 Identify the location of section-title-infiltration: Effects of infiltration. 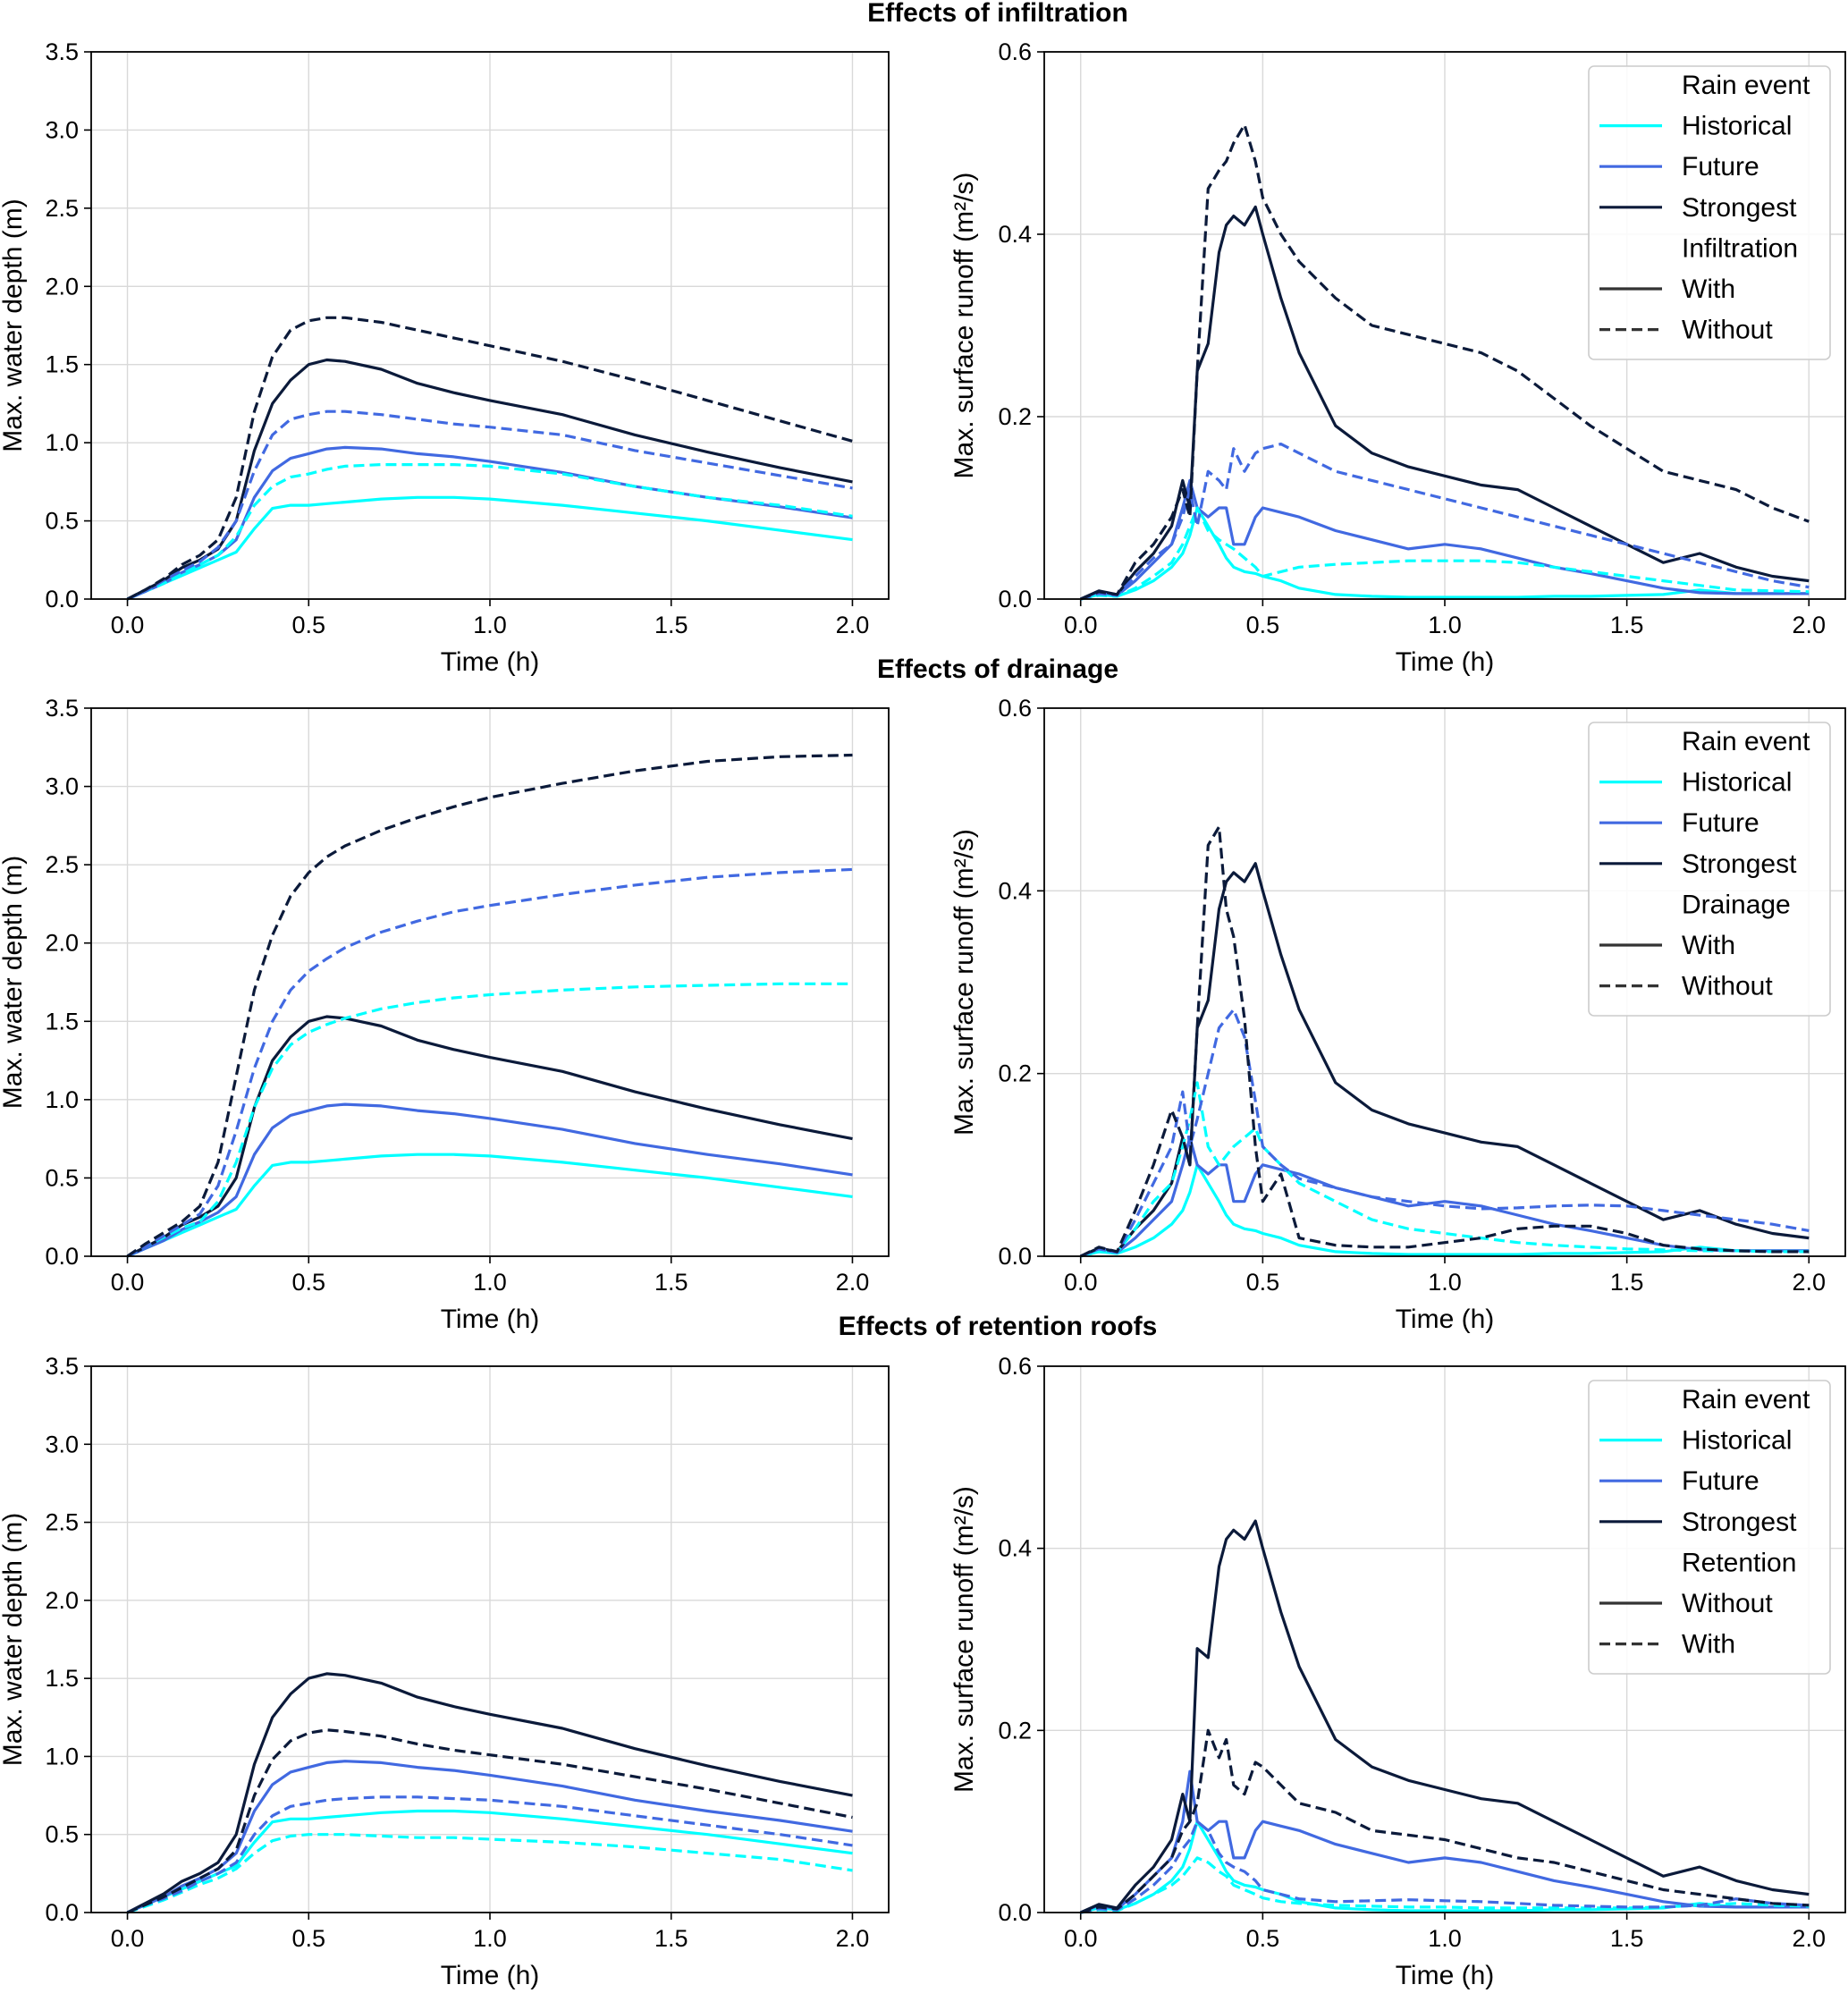
(997, 14).